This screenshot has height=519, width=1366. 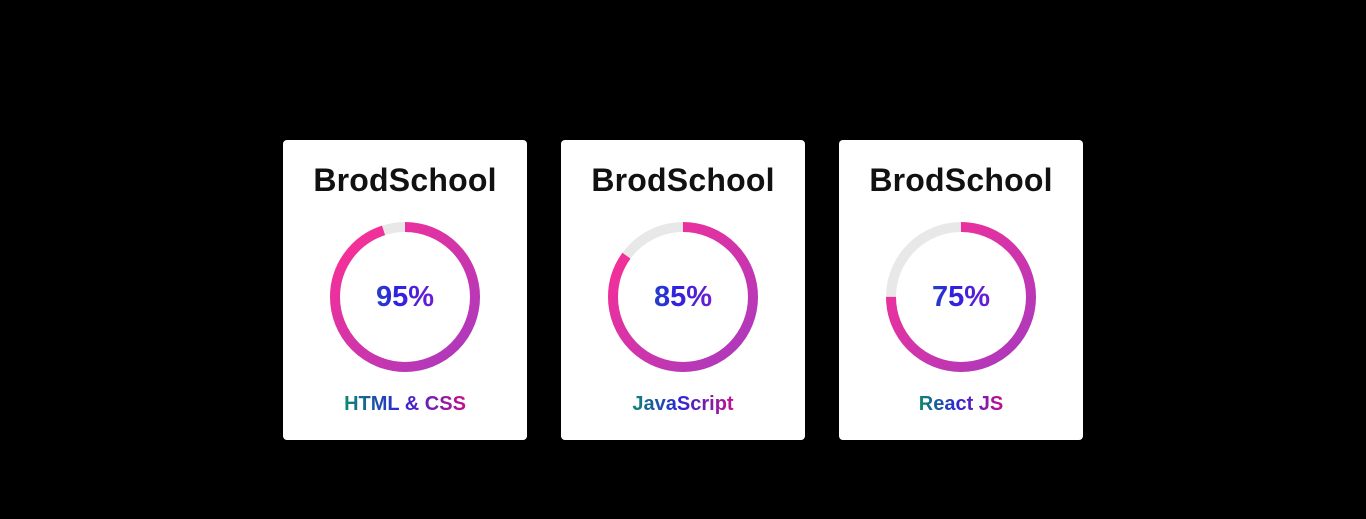 I want to click on percent-label: 95%, so click(x=405, y=297).